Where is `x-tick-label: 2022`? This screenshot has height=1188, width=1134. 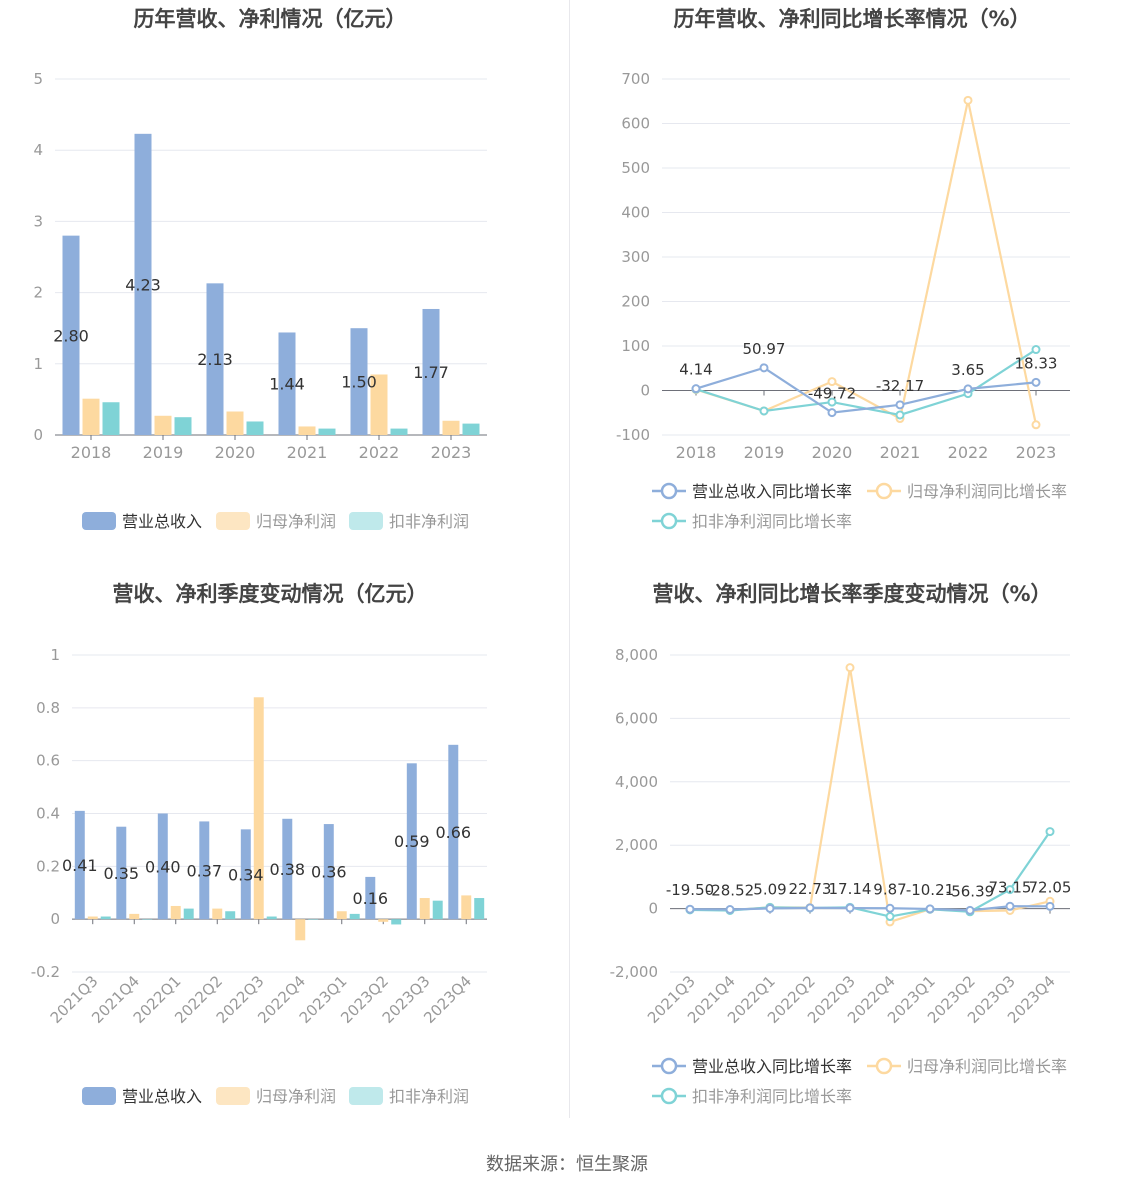 x-tick-label: 2022 is located at coordinates (968, 452).